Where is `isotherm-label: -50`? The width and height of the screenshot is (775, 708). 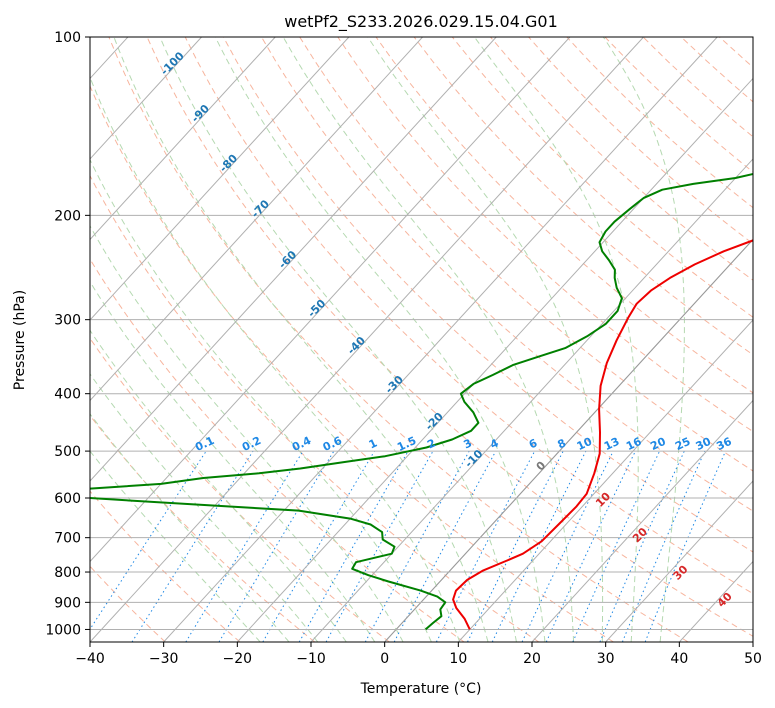
isotherm-label: -50 is located at coordinates (316, 308).